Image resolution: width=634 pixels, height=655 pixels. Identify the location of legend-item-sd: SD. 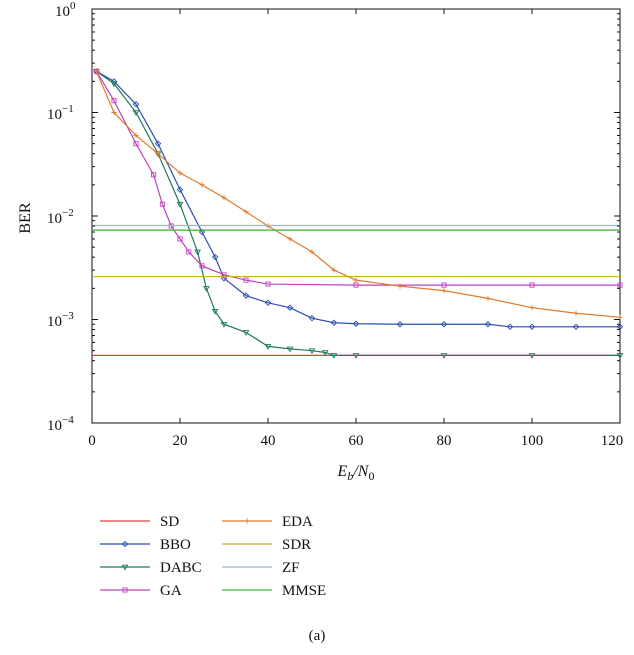
(139, 522).